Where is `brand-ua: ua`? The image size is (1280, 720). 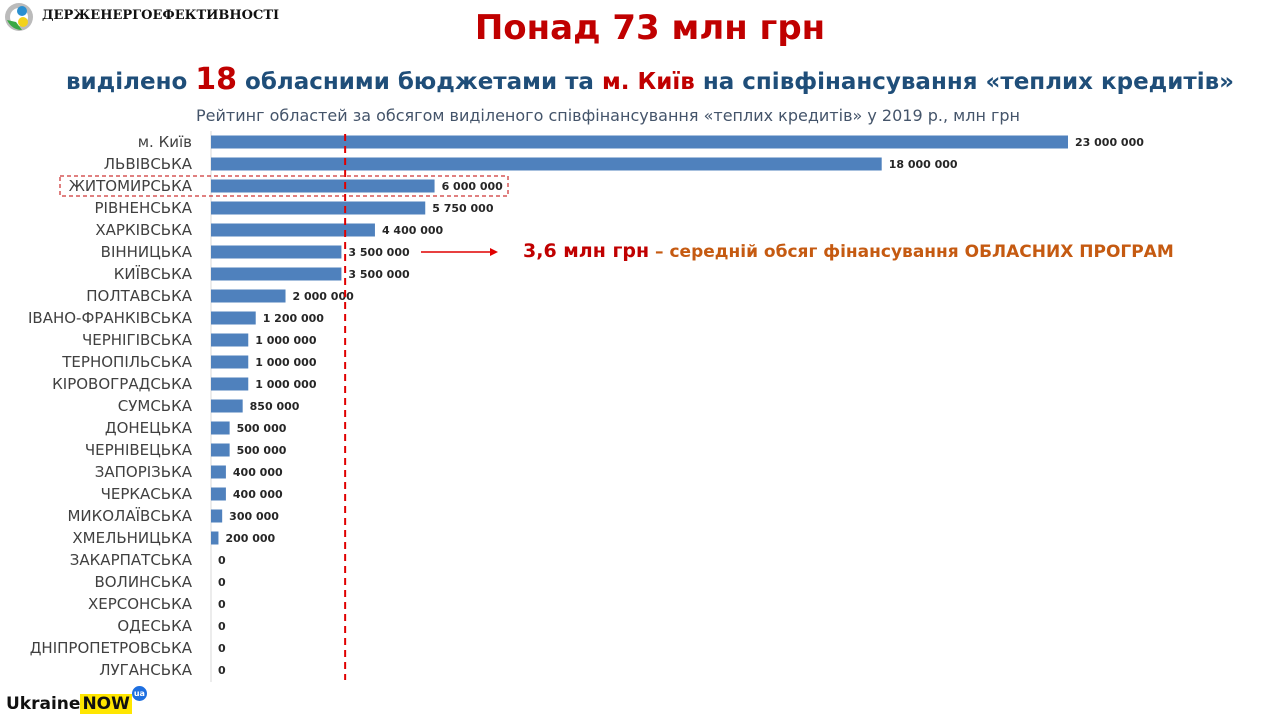
brand-ua: ua is located at coordinates (139, 693).